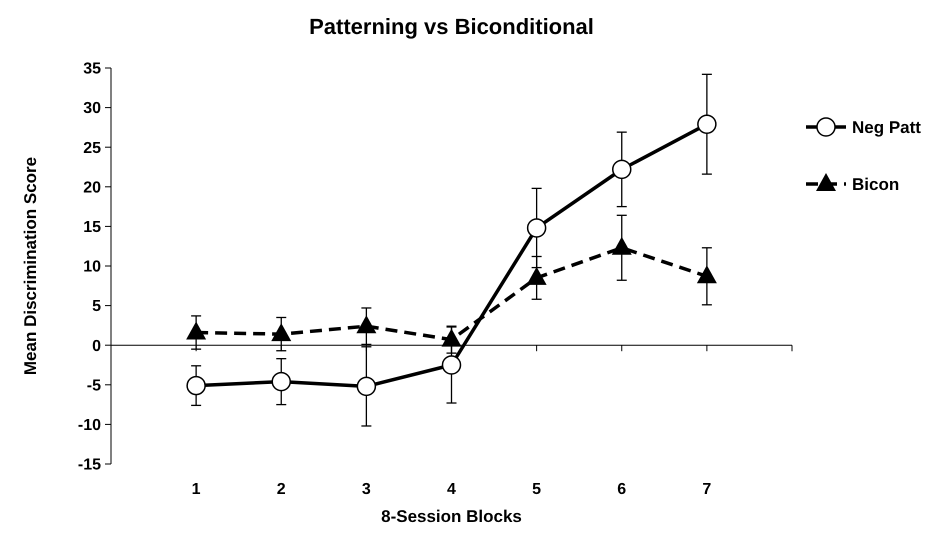  What do you see at coordinates (92, 148) in the screenshot?
I see `y-tick-label: 25` at bounding box center [92, 148].